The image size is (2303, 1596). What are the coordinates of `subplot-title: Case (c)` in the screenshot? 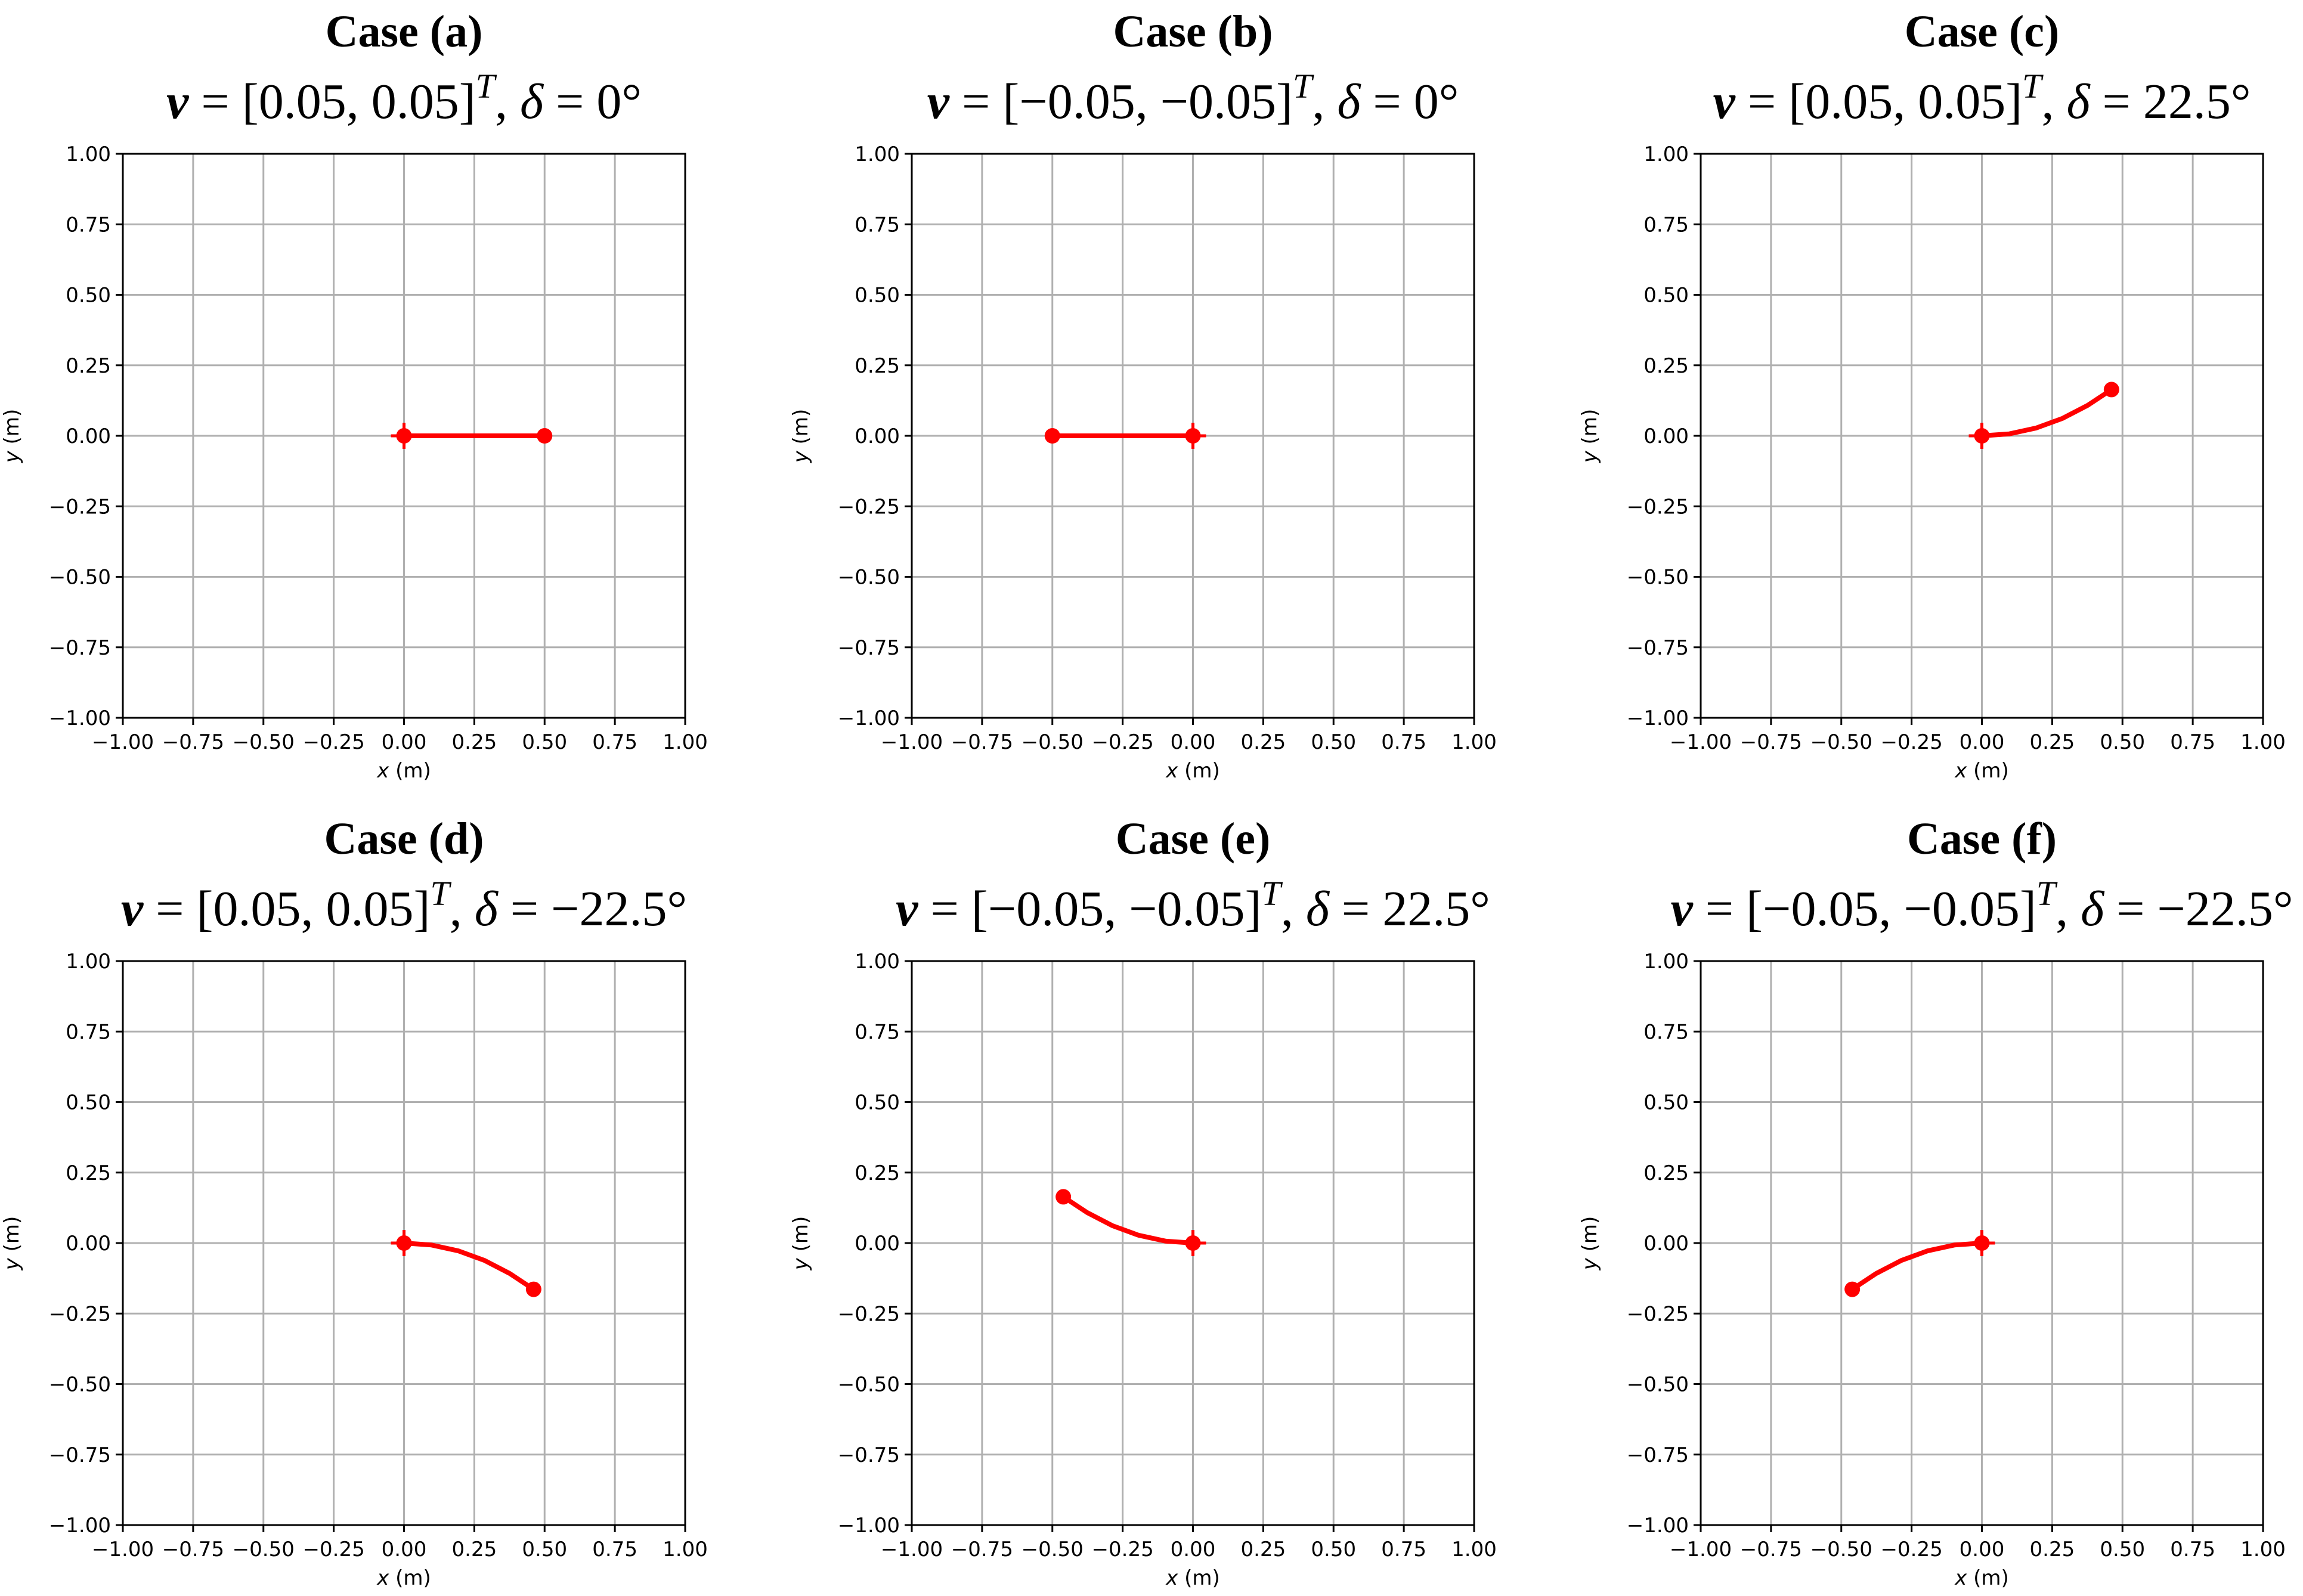 It's located at (1982, 32).